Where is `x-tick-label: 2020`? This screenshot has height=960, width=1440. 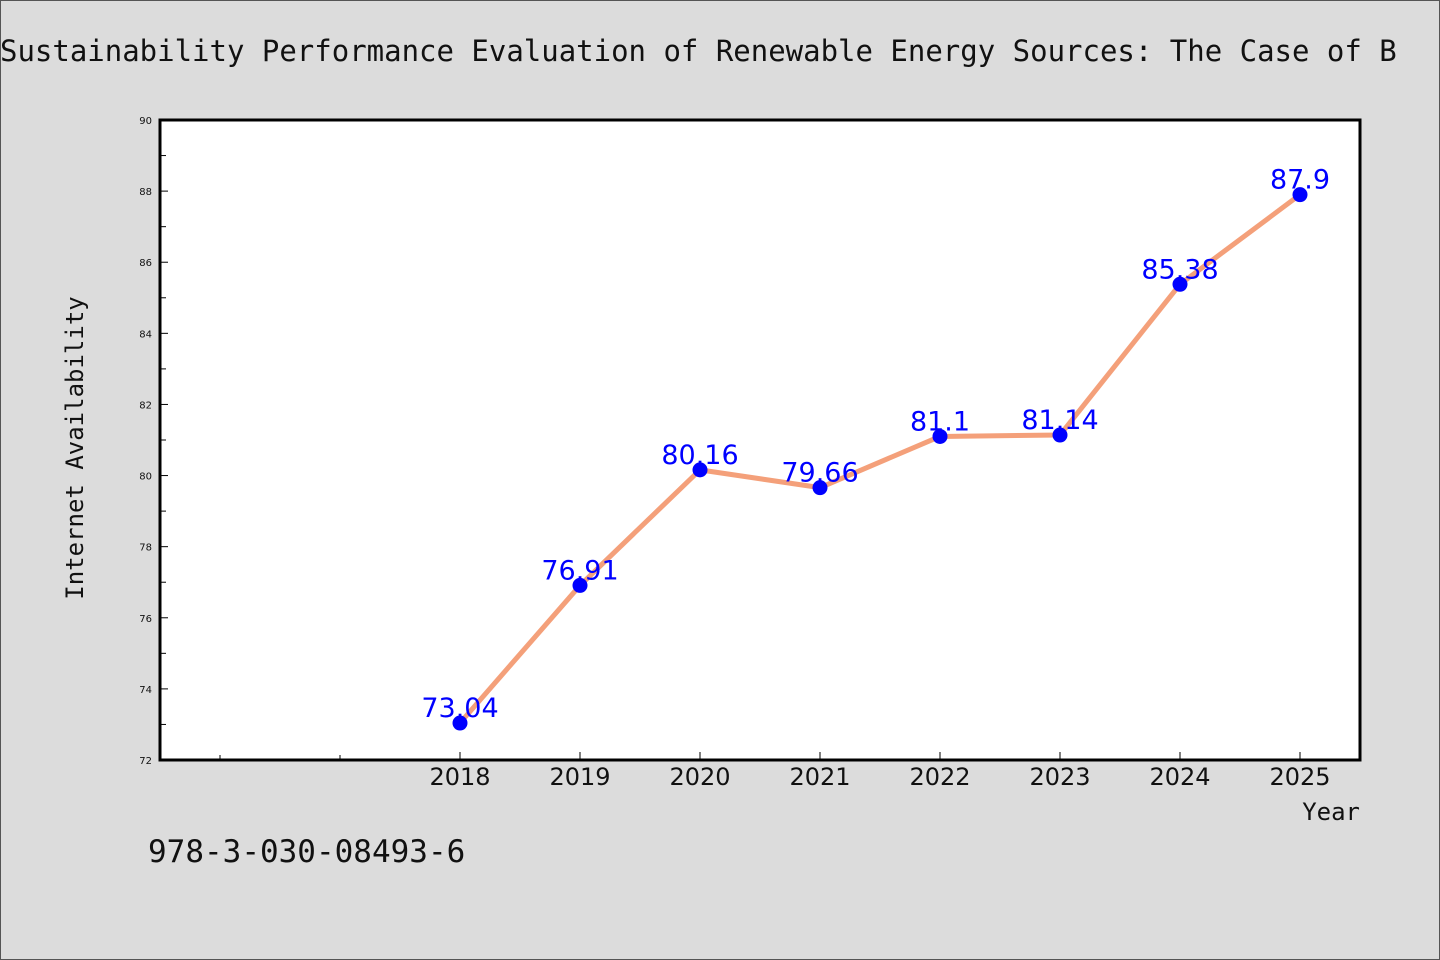
x-tick-label: 2020 is located at coordinates (699, 777).